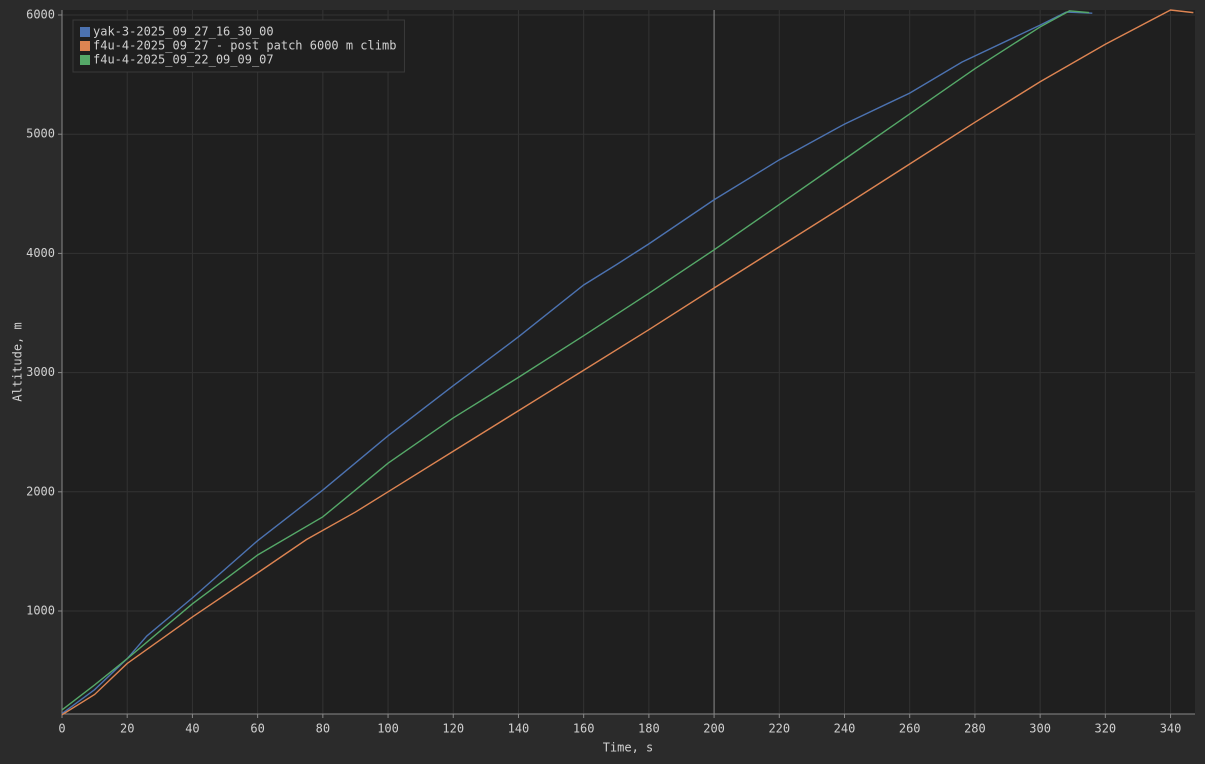 This screenshot has width=1205, height=764. What do you see at coordinates (192, 729) in the screenshot?
I see `x-tick-label: 40` at bounding box center [192, 729].